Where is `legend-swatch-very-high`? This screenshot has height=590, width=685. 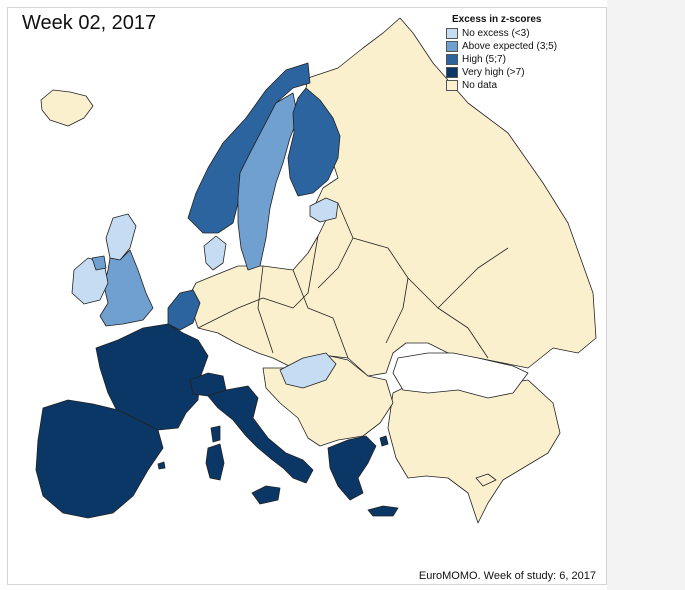 legend-swatch-very-high is located at coordinates (452, 72).